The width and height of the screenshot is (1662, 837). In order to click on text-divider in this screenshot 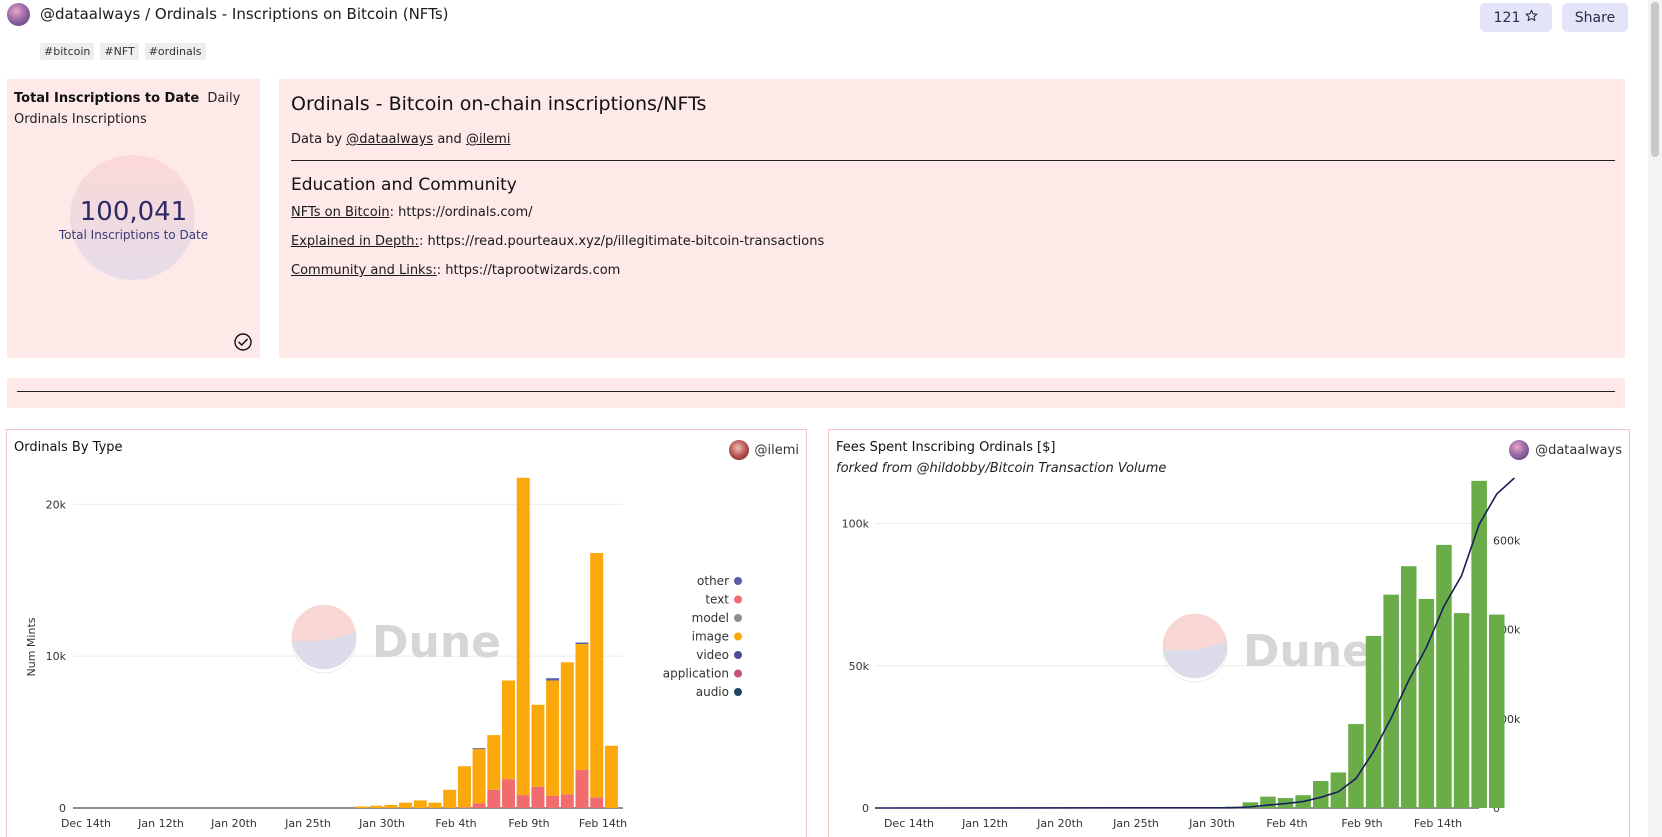, I will do `click(953, 160)`.